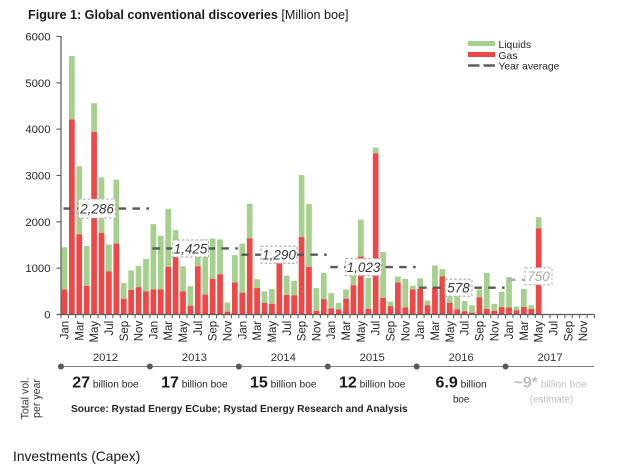  What do you see at coordinates (552, 400) in the screenshot?
I see `svg-text: (estimate)` at bounding box center [552, 400].